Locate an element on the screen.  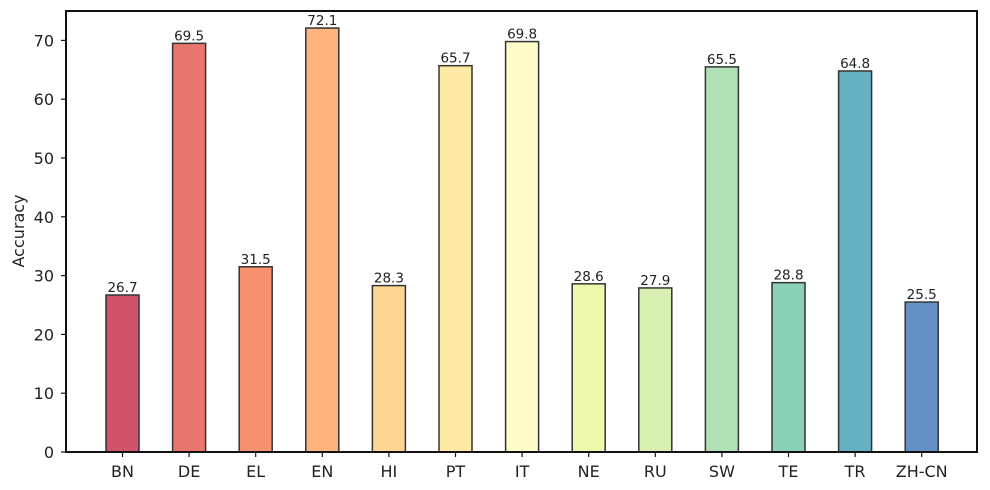
data-label-ne: 28.6 is located at coordinates (589, 277).